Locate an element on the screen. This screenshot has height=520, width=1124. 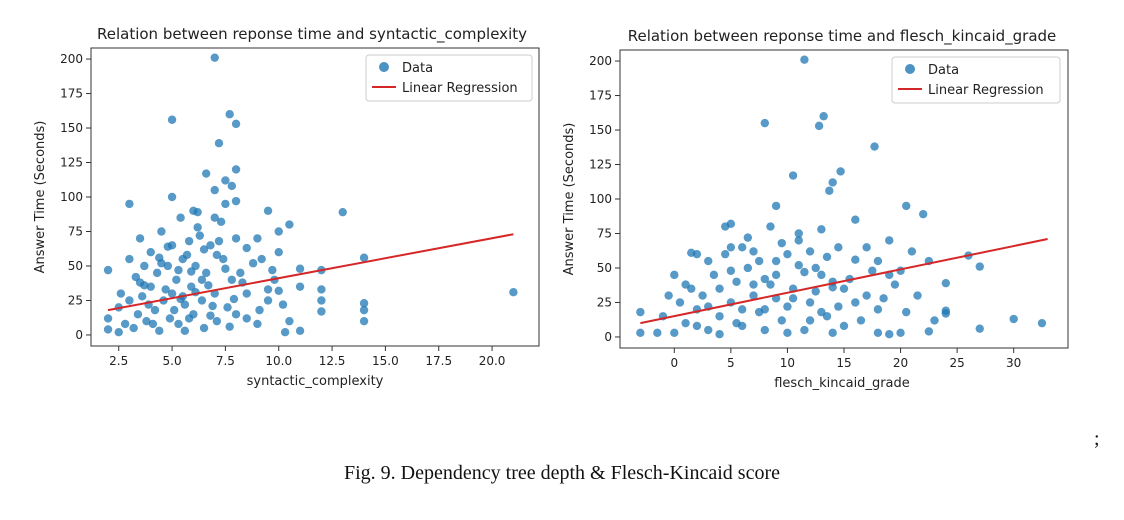
x-tick-label: 2.5 is located at coordinates (118, 361).